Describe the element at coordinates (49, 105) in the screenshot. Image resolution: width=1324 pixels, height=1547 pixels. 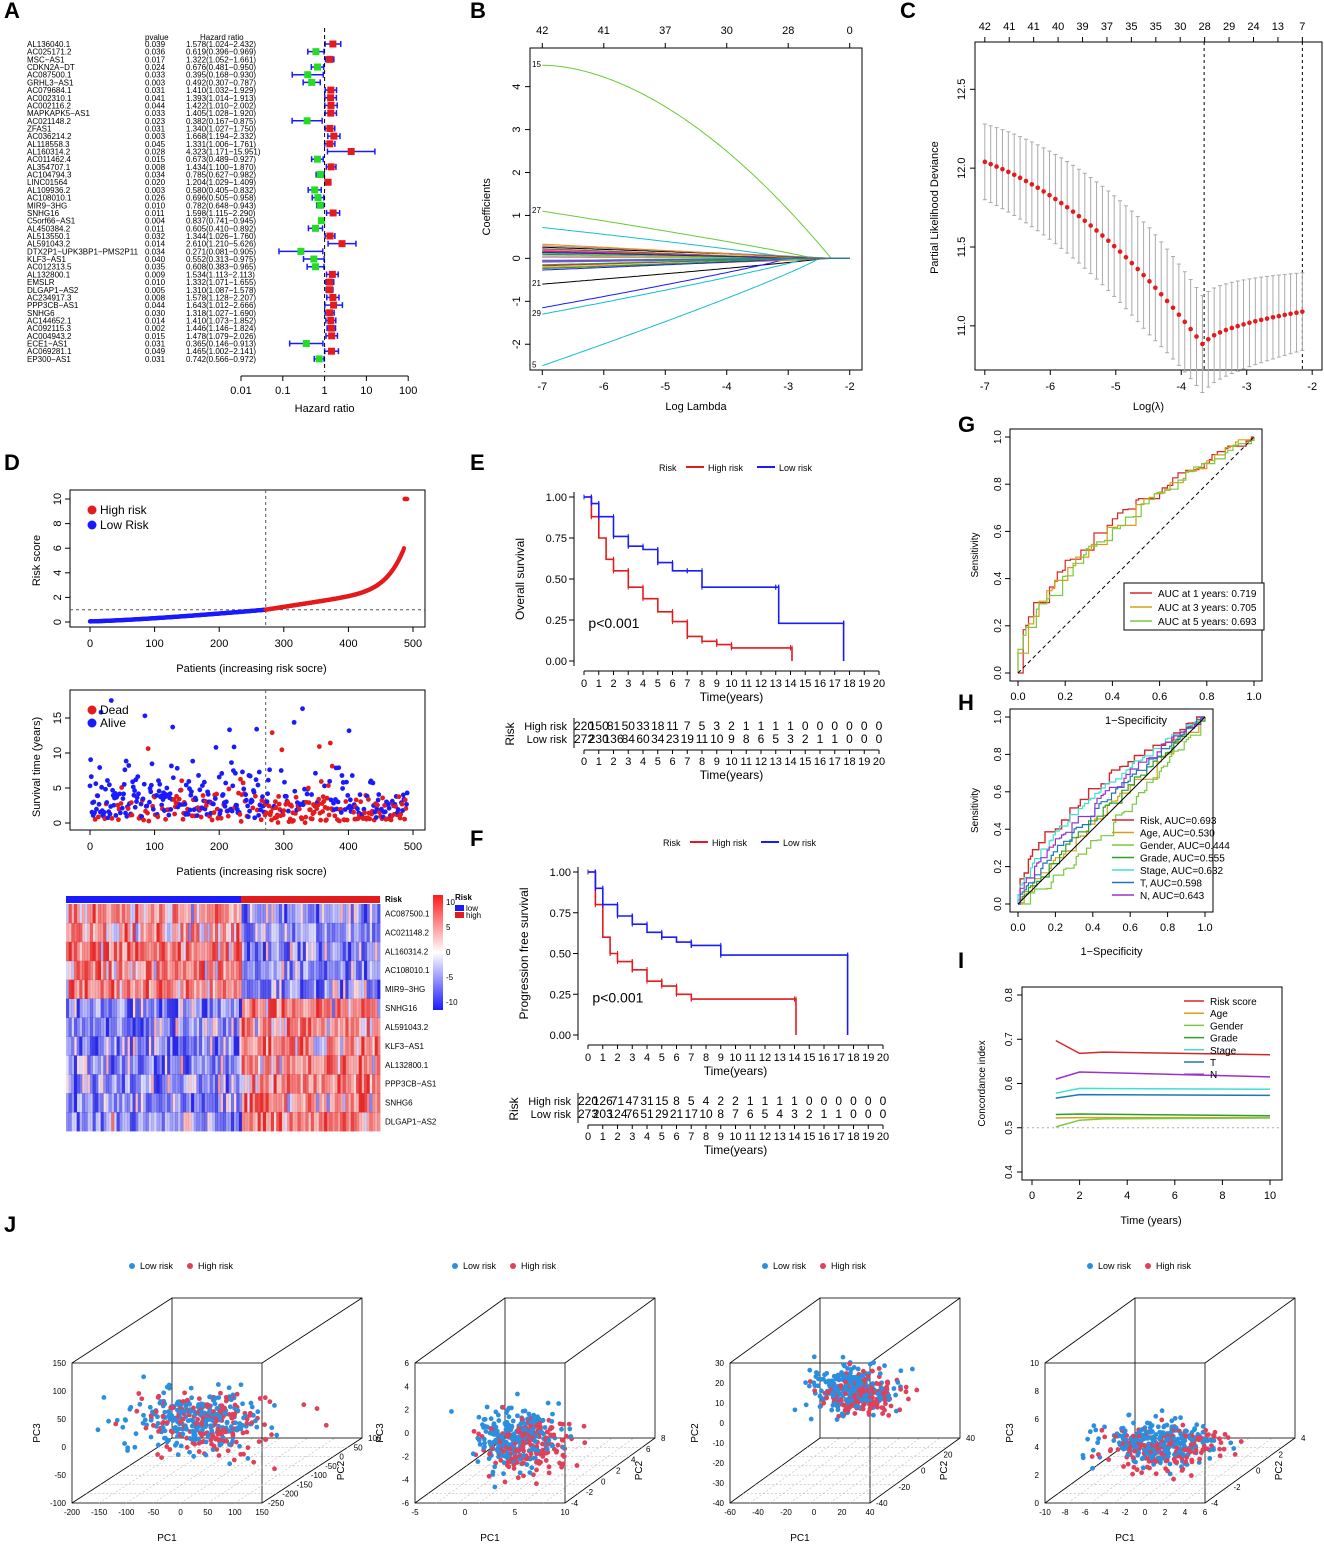
I see `gene-label: AC002116.2` at that location.